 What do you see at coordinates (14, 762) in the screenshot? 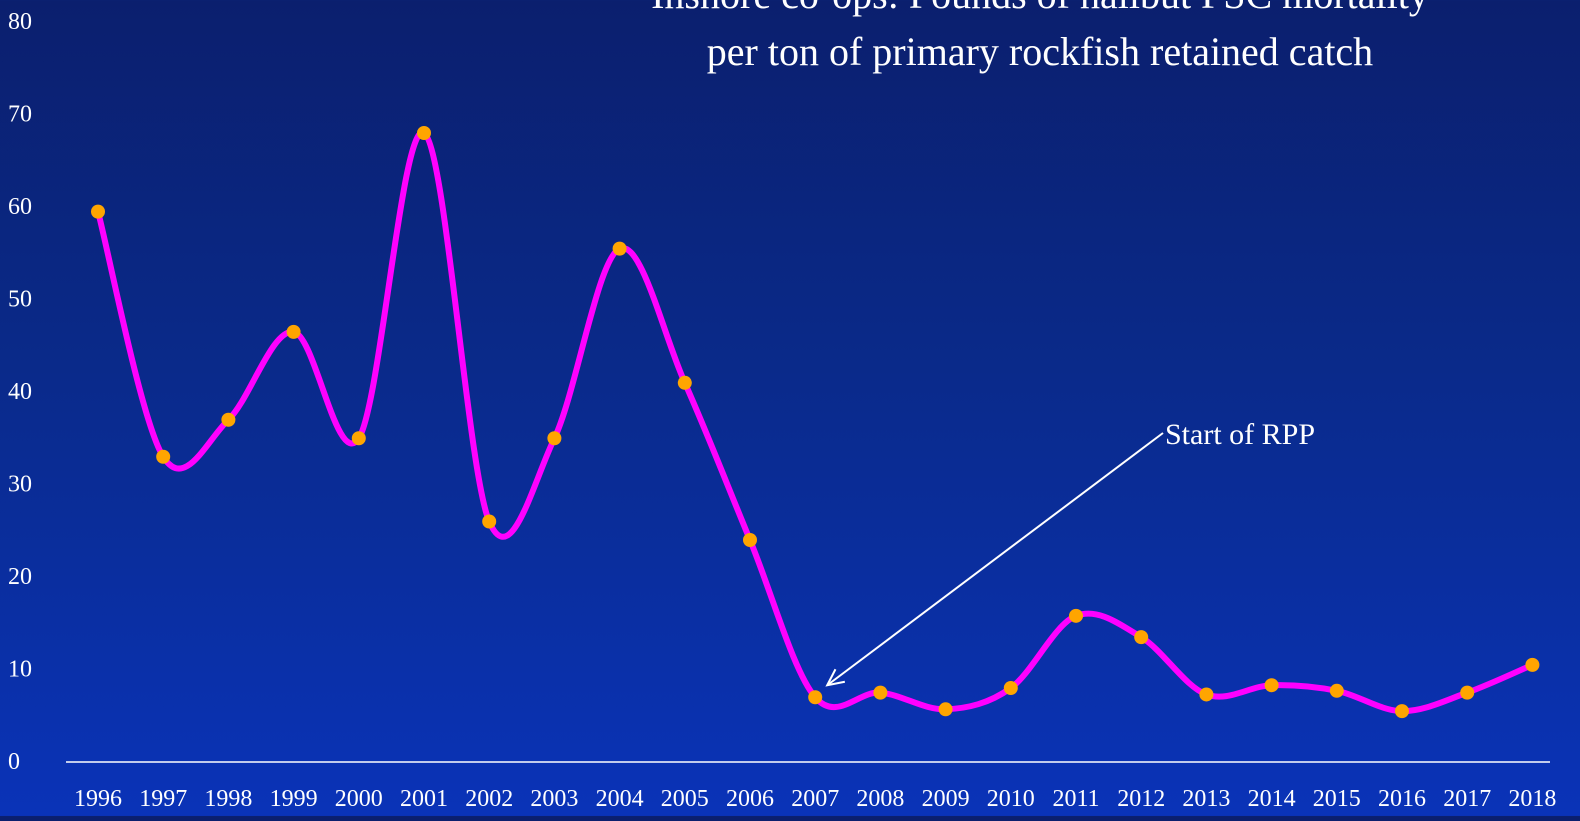
I see `y-tick-label: 0` at bounding box center [14, 762].